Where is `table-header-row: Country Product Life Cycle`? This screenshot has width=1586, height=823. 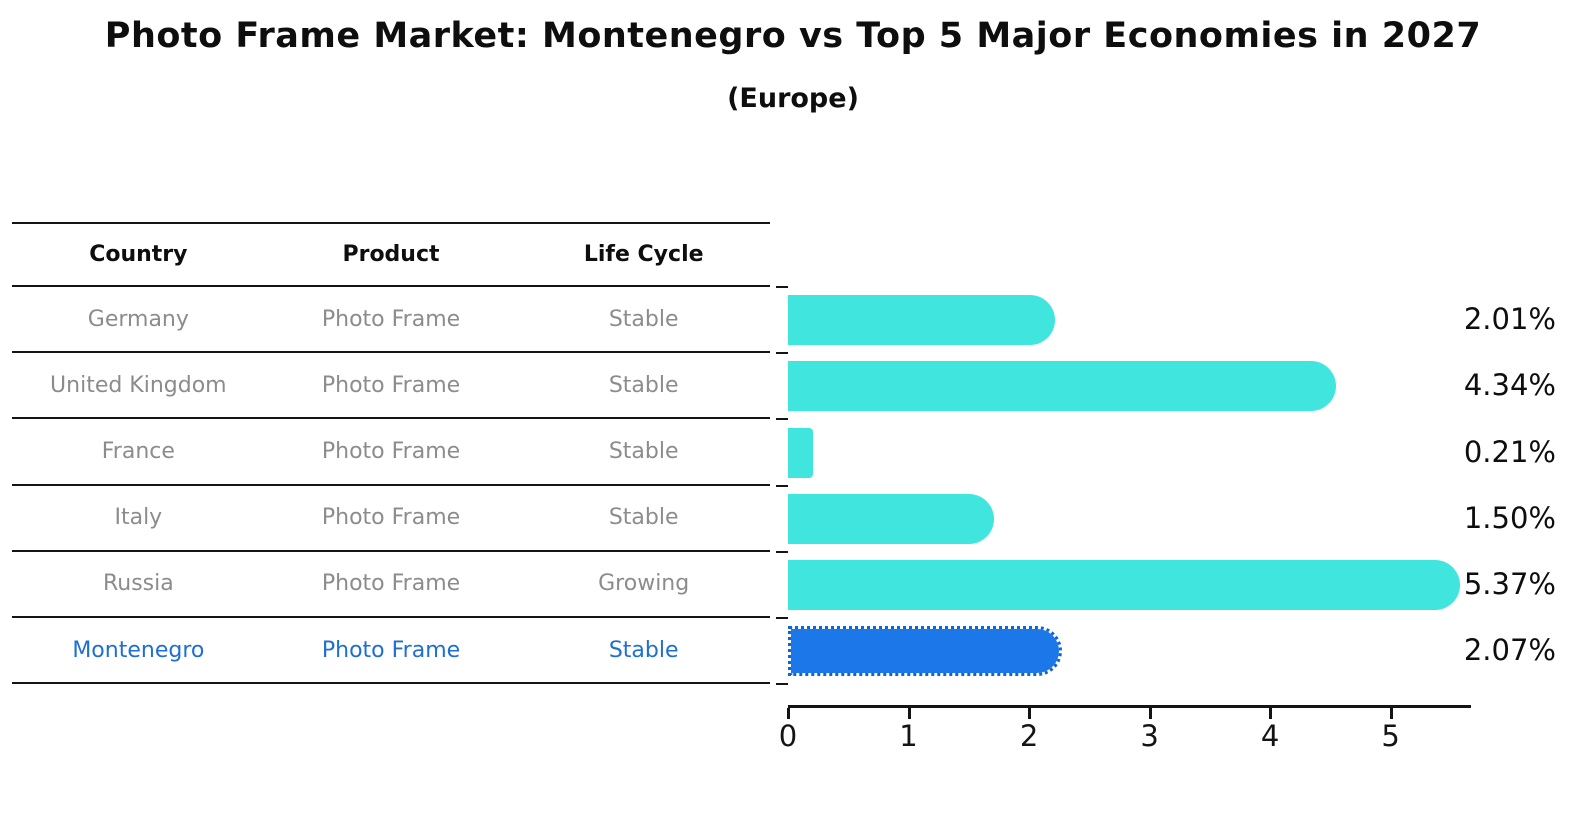
table-header-row: Country Product Life Cycle is located at coordinates (391, 255).